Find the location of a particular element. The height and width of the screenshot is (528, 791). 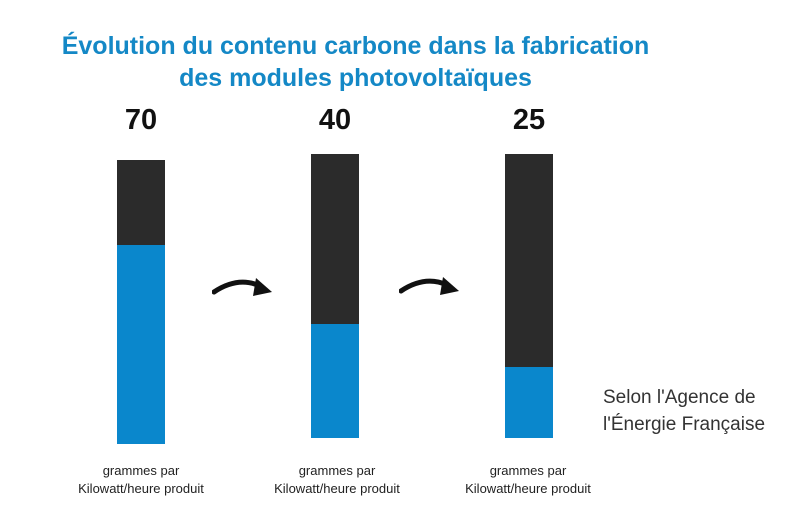

bar-unit-label-3: grammes par Kilowatt/heure produit is located at coordinates (528, 480).